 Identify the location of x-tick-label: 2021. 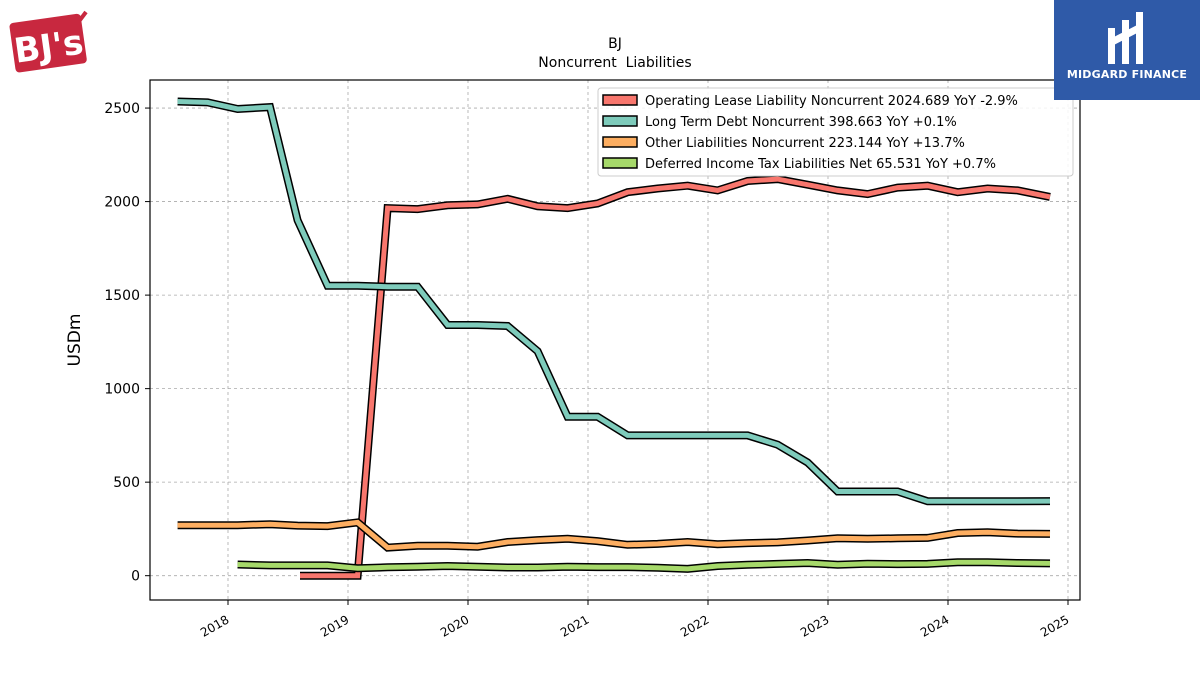
(574, 625).